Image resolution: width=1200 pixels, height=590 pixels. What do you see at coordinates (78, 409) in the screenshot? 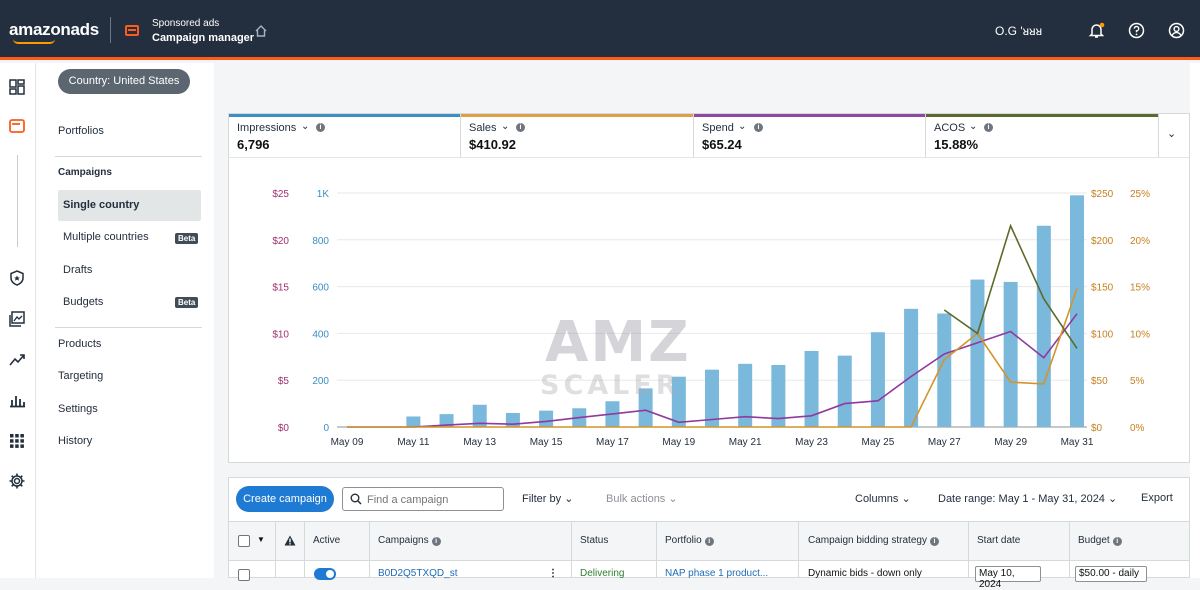
I see `nav-settings: Settings` at bounding box center [78, 409].